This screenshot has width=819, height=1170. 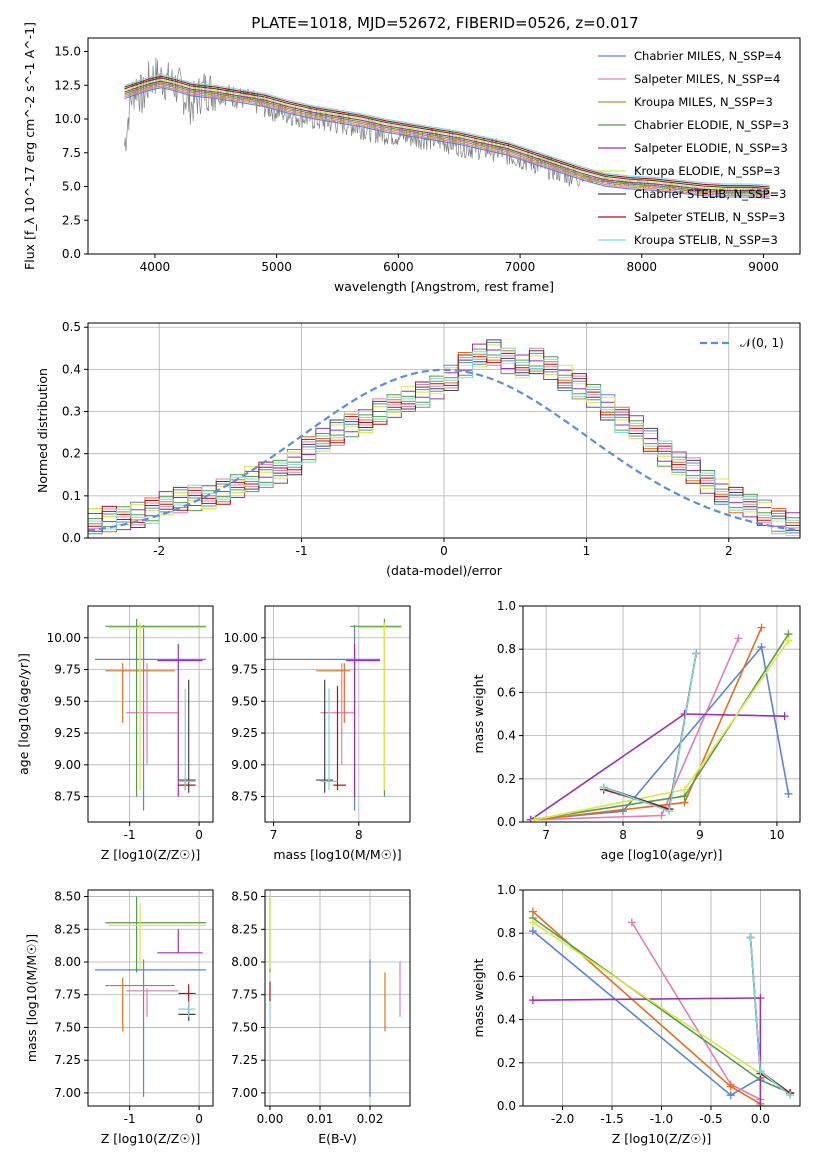 What do you see at coordinates (71, 187) in the screenshot?
I see `y-tick-label: 5.0` at bounding box center [71, 187].